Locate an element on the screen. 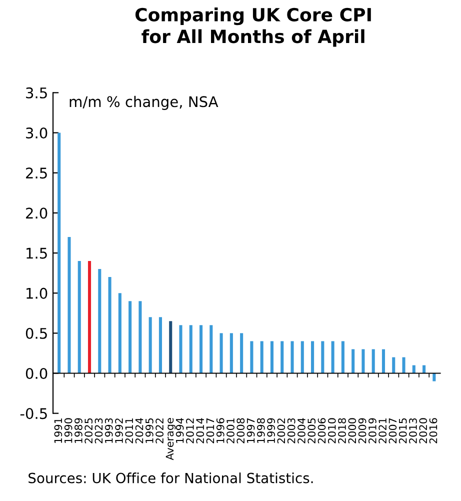  source-note: Sources: UK Office for National Statistics. is located at coordinates (170, 478).